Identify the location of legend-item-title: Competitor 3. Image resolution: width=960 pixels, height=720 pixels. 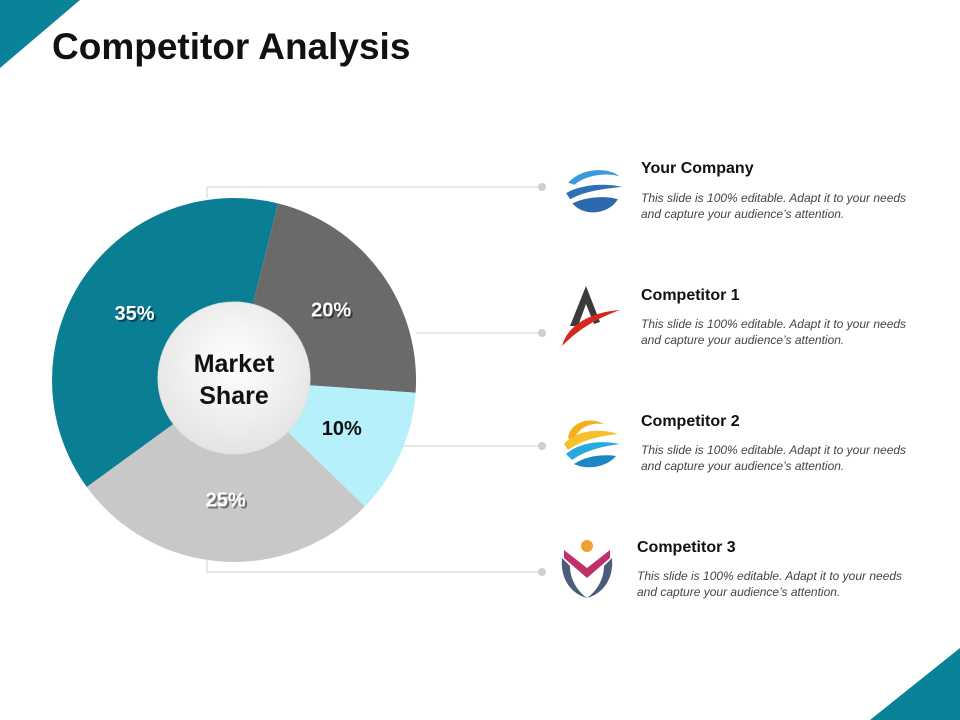
(686, 547).